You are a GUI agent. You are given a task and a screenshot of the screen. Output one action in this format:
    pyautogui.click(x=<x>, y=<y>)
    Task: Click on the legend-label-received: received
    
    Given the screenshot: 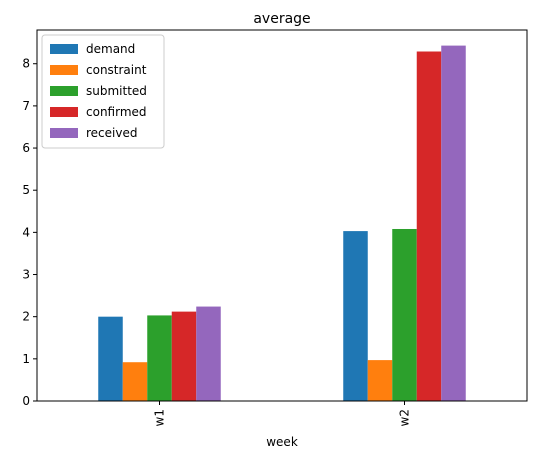 What is the action you would take?
    pyautogui.click(x=111, y=133)
    